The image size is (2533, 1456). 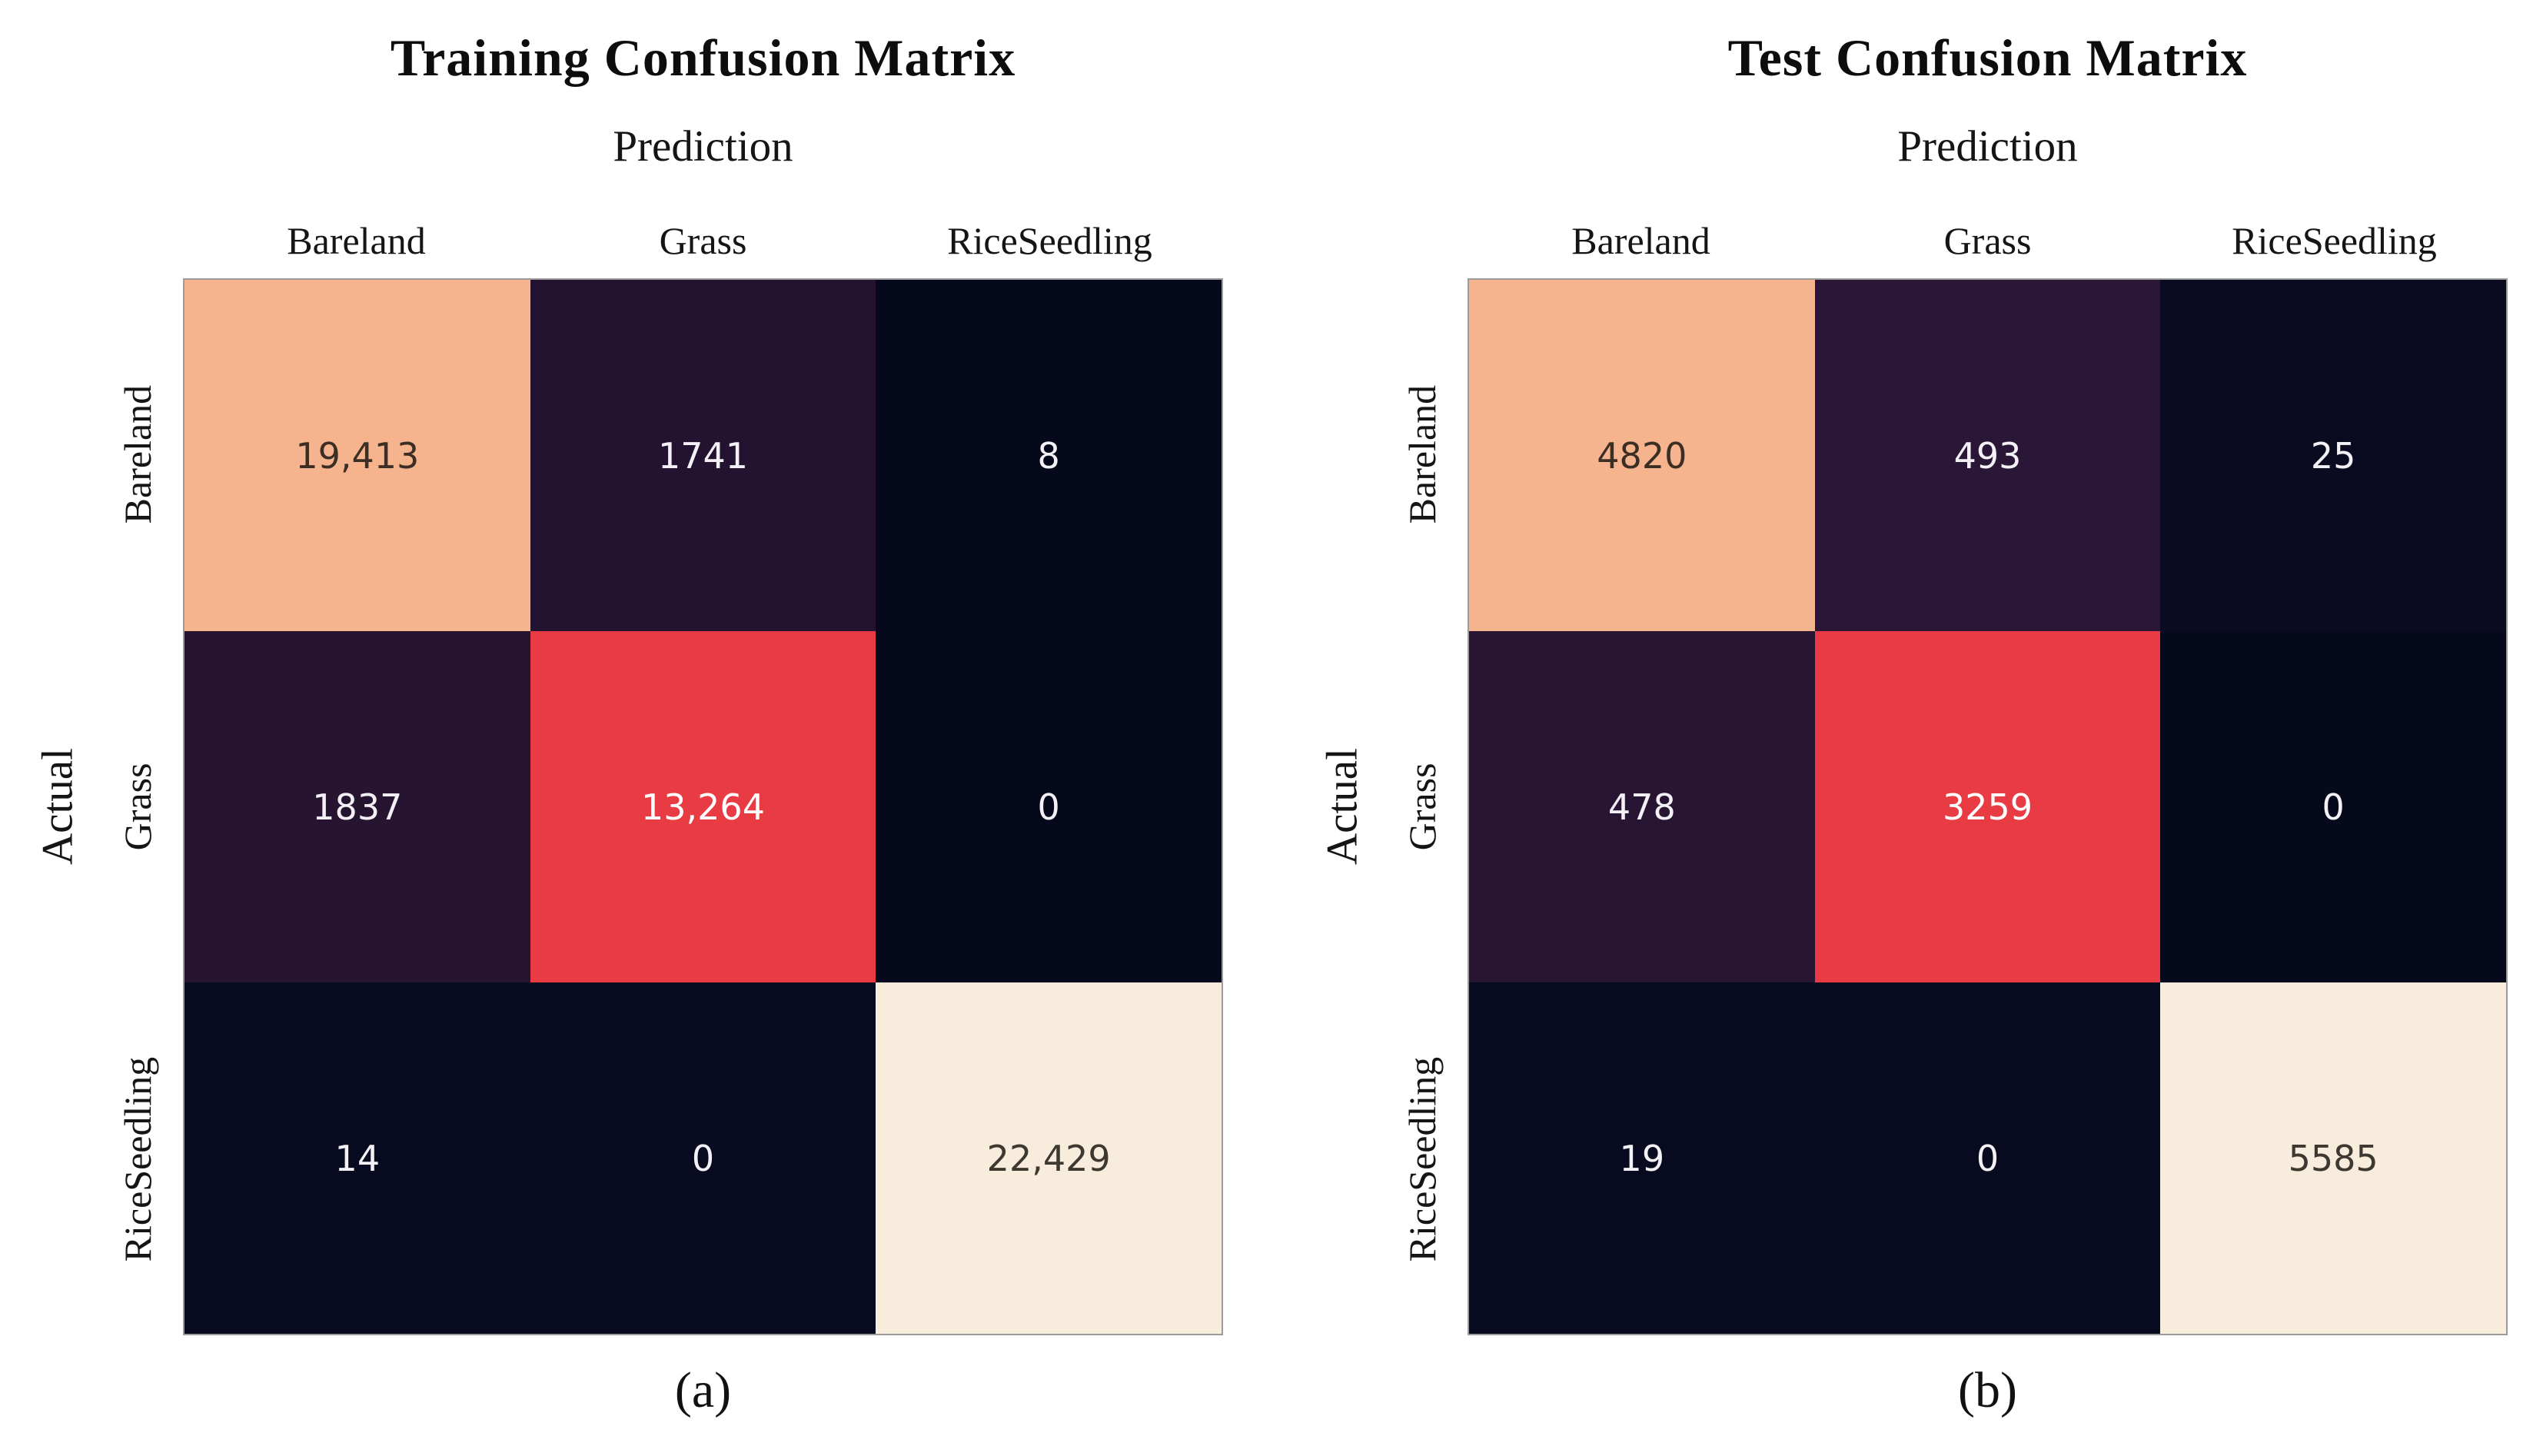 I want to click on matrix-cell-bareland-grass: 1741, so click(x=703, y=455).